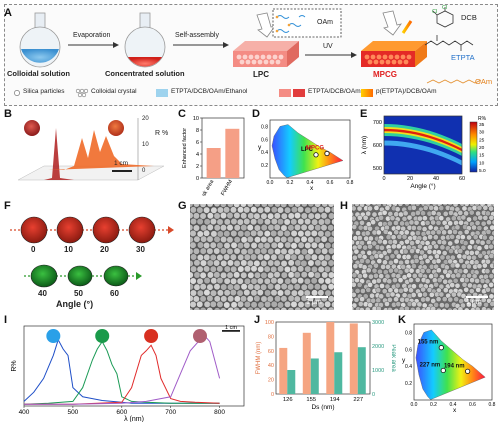  What do you see at coordinates (270, 183) in the screenshot?
I see `d-xtick-label: 0.0` at bounding box center [270, 183].